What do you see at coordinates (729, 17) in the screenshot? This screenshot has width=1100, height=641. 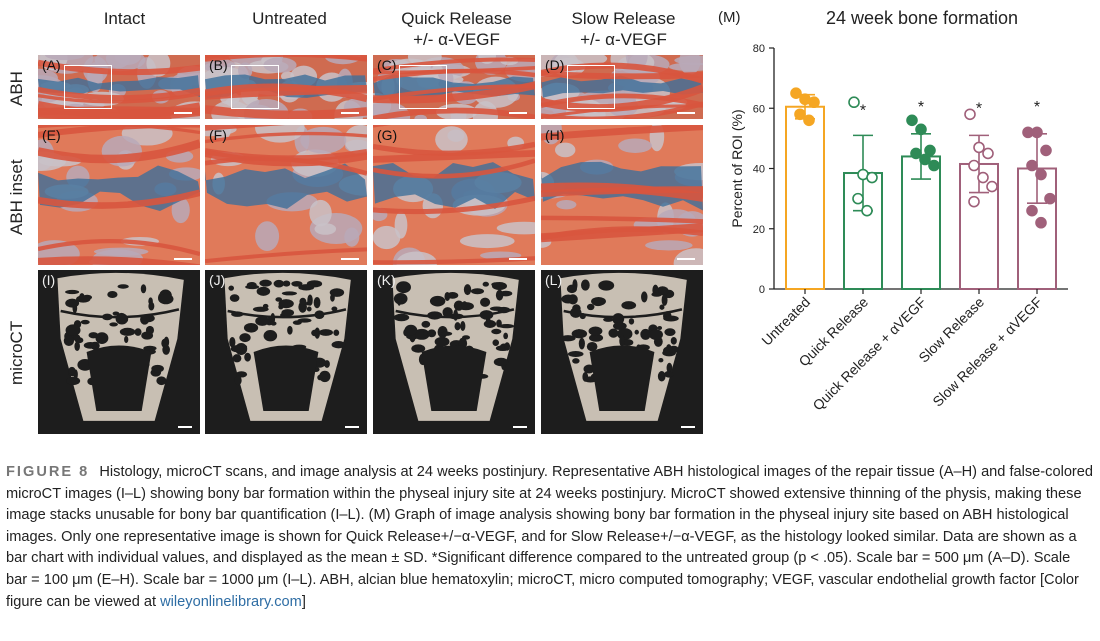 I see `chart-panel-label: (M)` at bounding box center [729, 17].